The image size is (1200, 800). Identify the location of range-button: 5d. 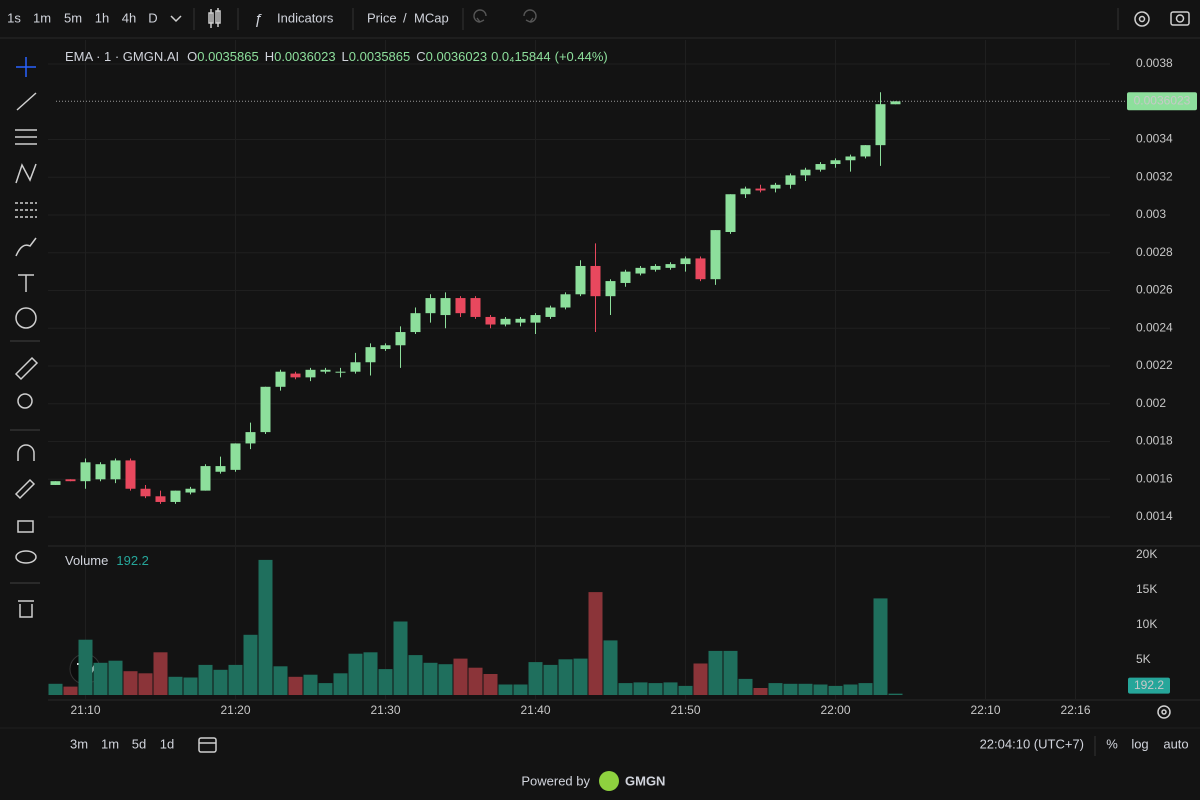
(139, 743).